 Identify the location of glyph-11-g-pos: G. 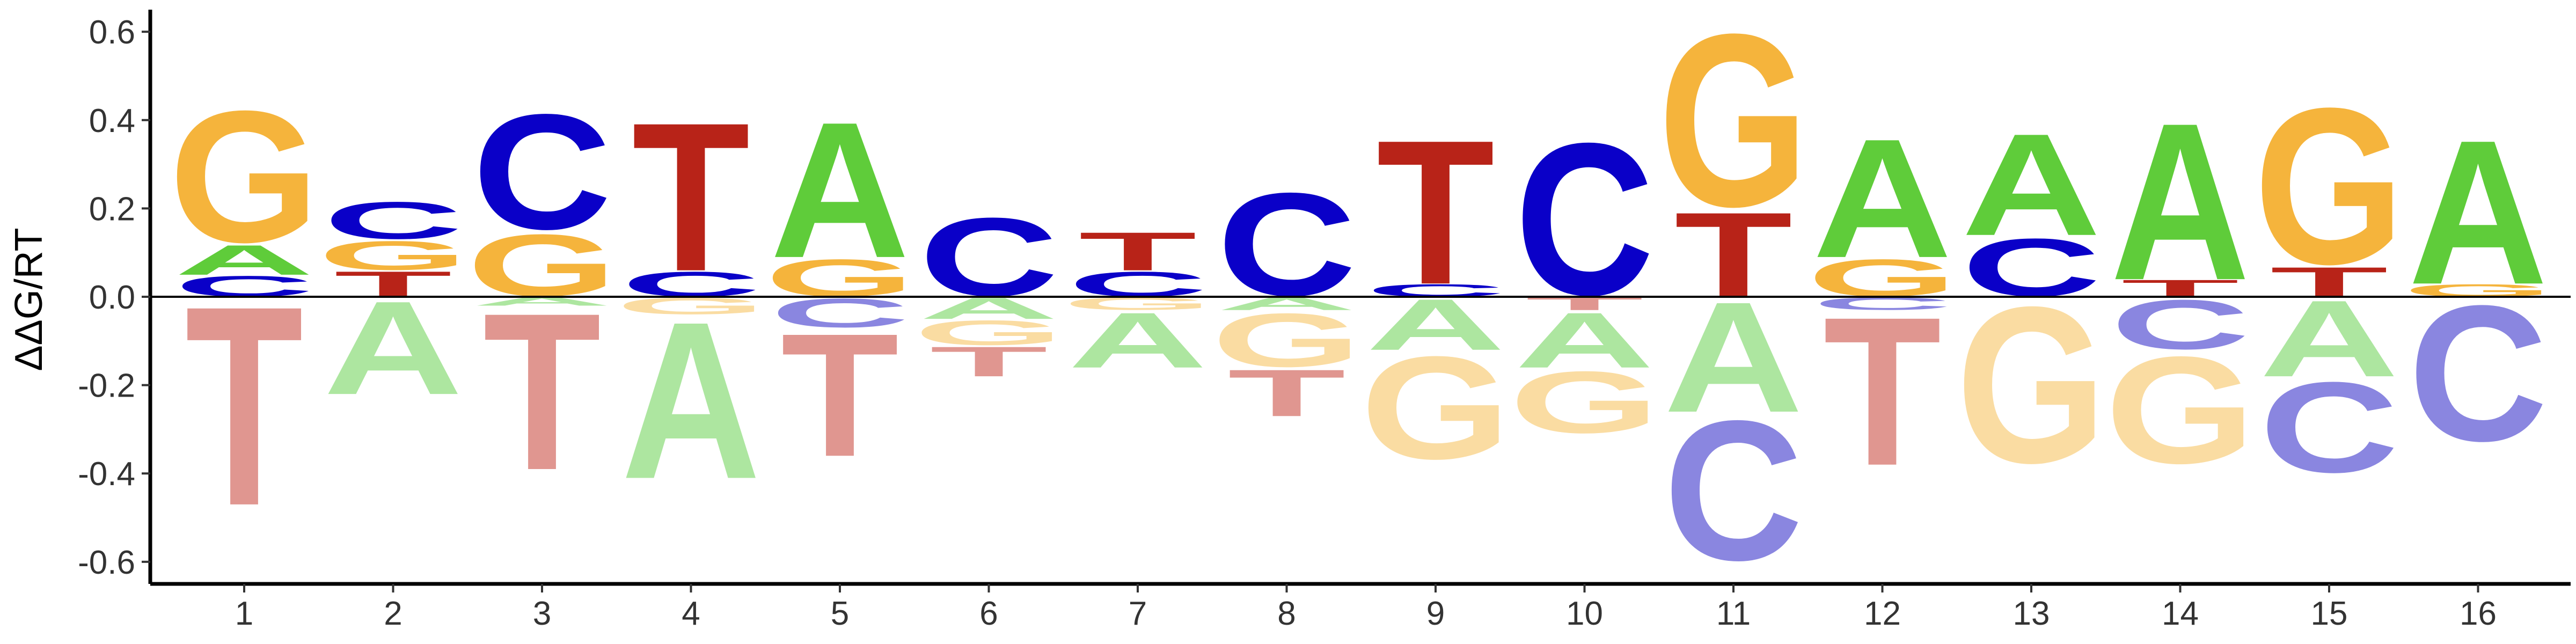
(1733, 129).